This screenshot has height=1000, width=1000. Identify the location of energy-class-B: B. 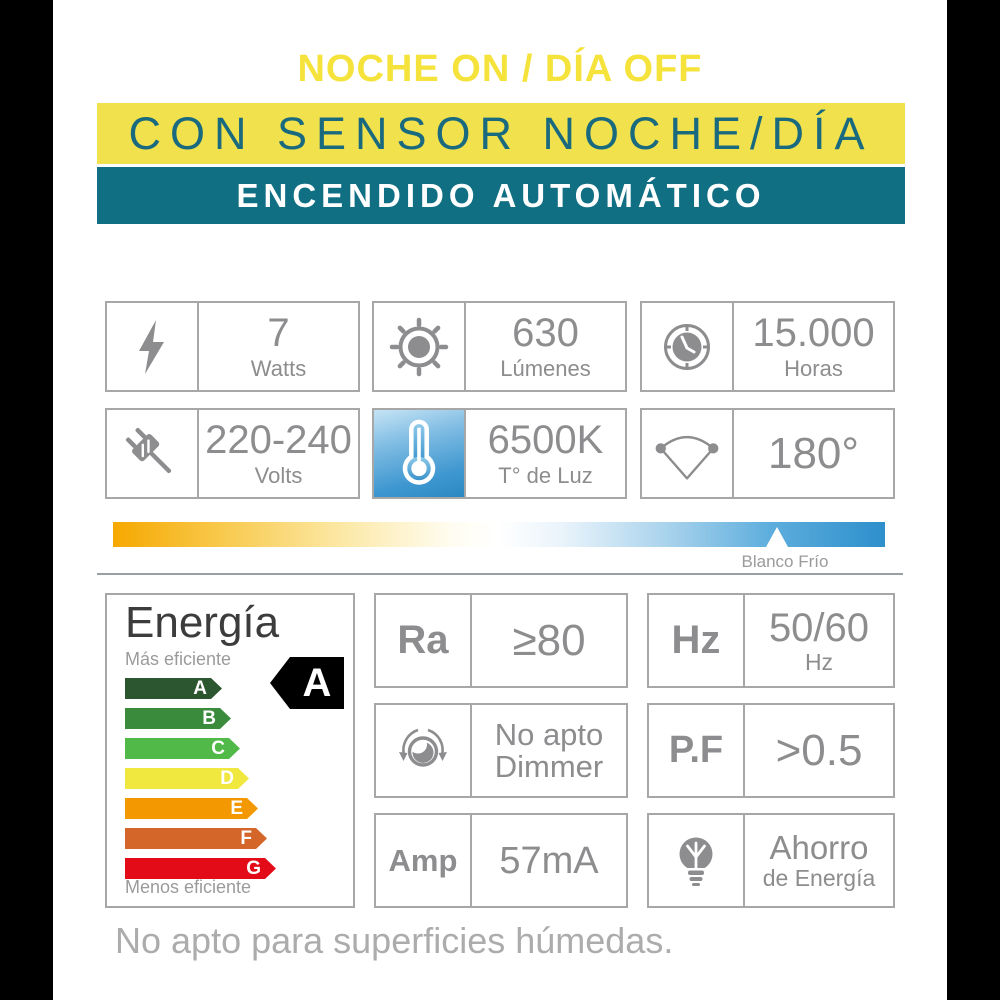
(239, 718).